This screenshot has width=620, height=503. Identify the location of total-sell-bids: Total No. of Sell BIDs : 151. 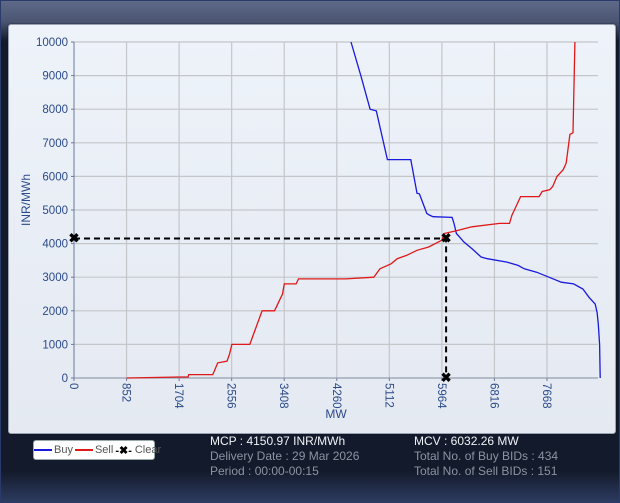
(486, 471).